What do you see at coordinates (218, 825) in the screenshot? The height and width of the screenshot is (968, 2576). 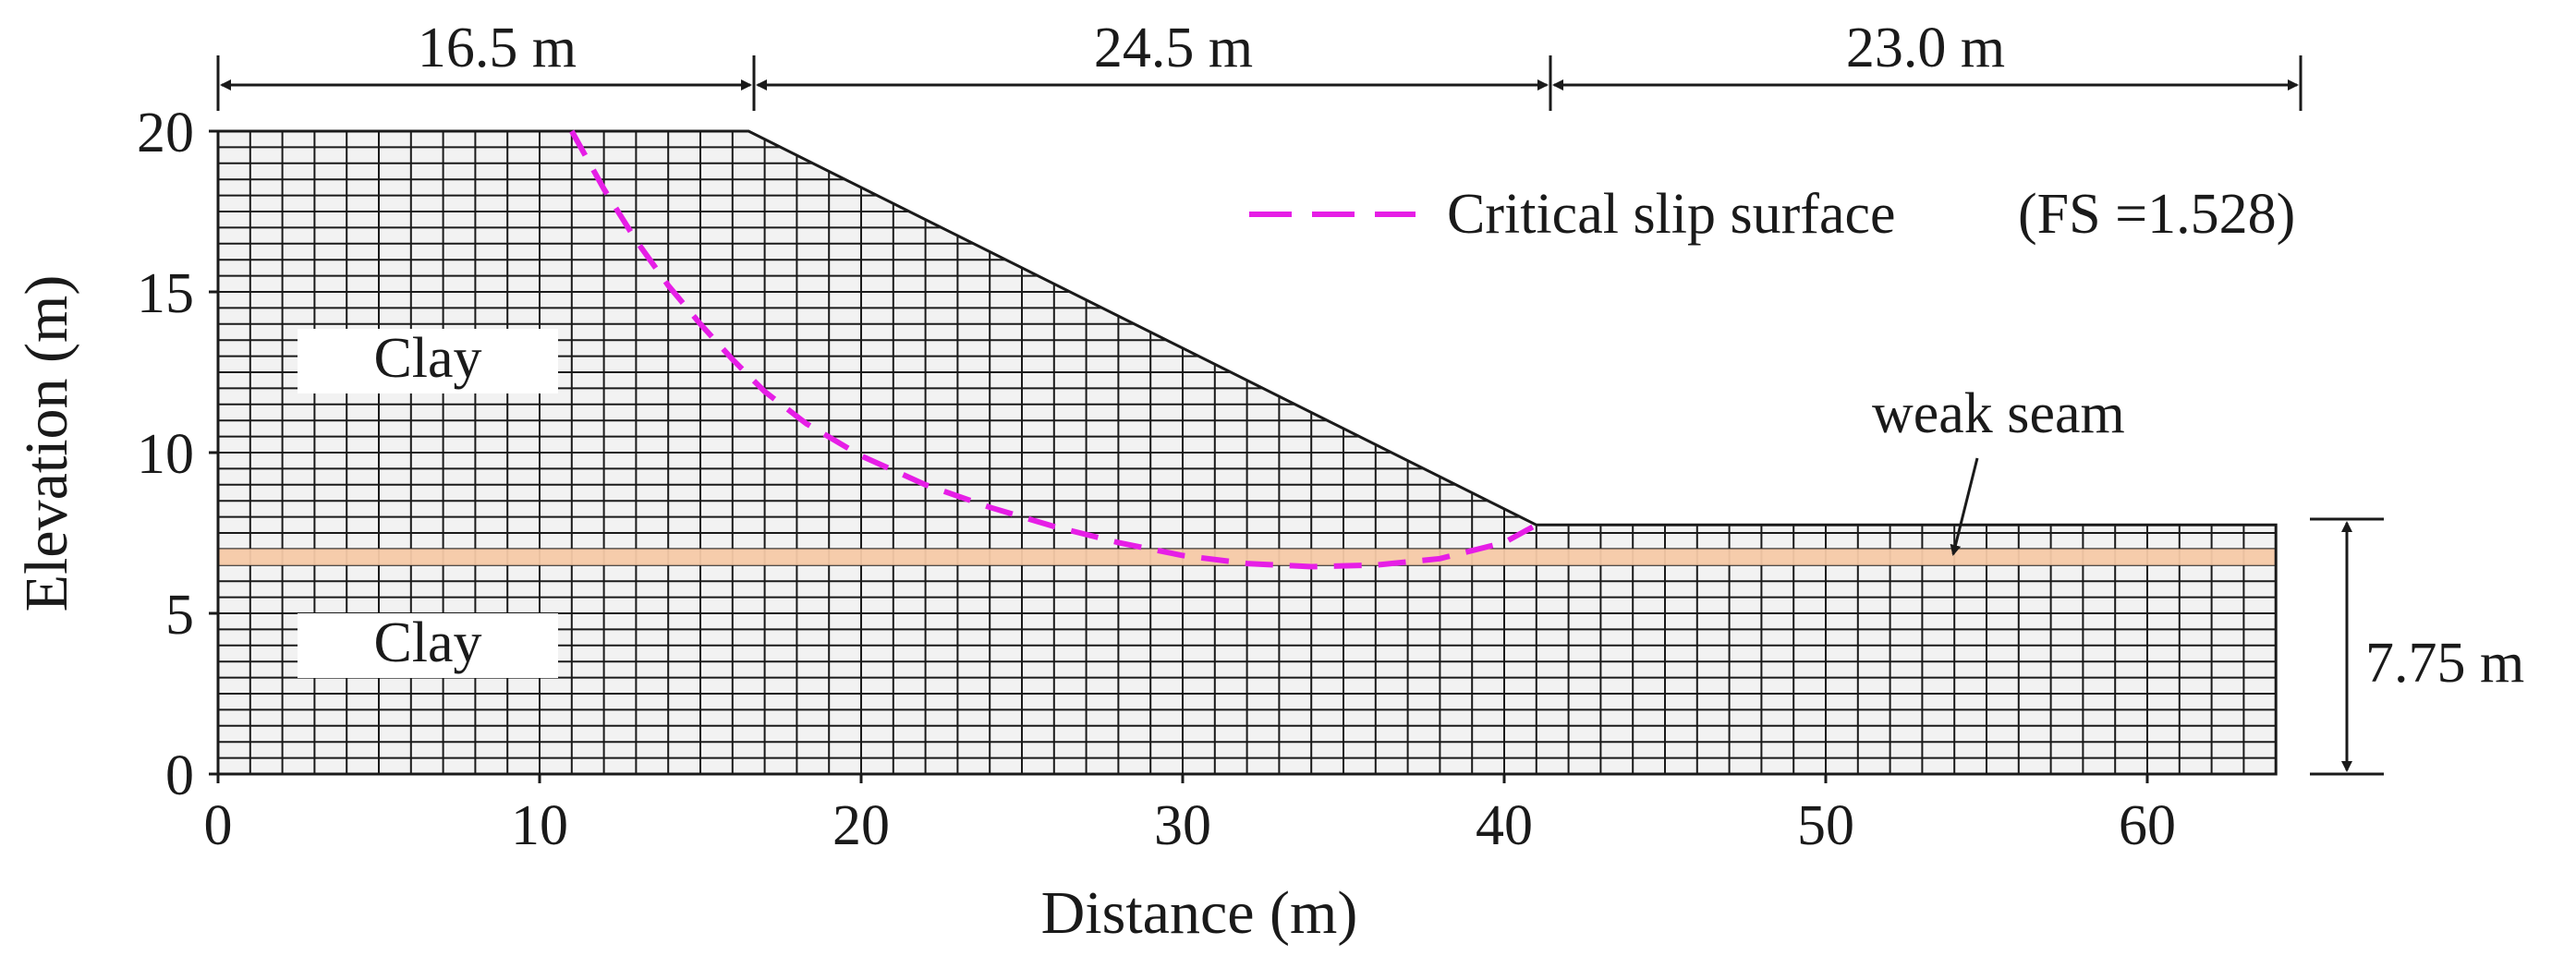 I see `x-tick-label: 0` at bounding box center [218, 825].